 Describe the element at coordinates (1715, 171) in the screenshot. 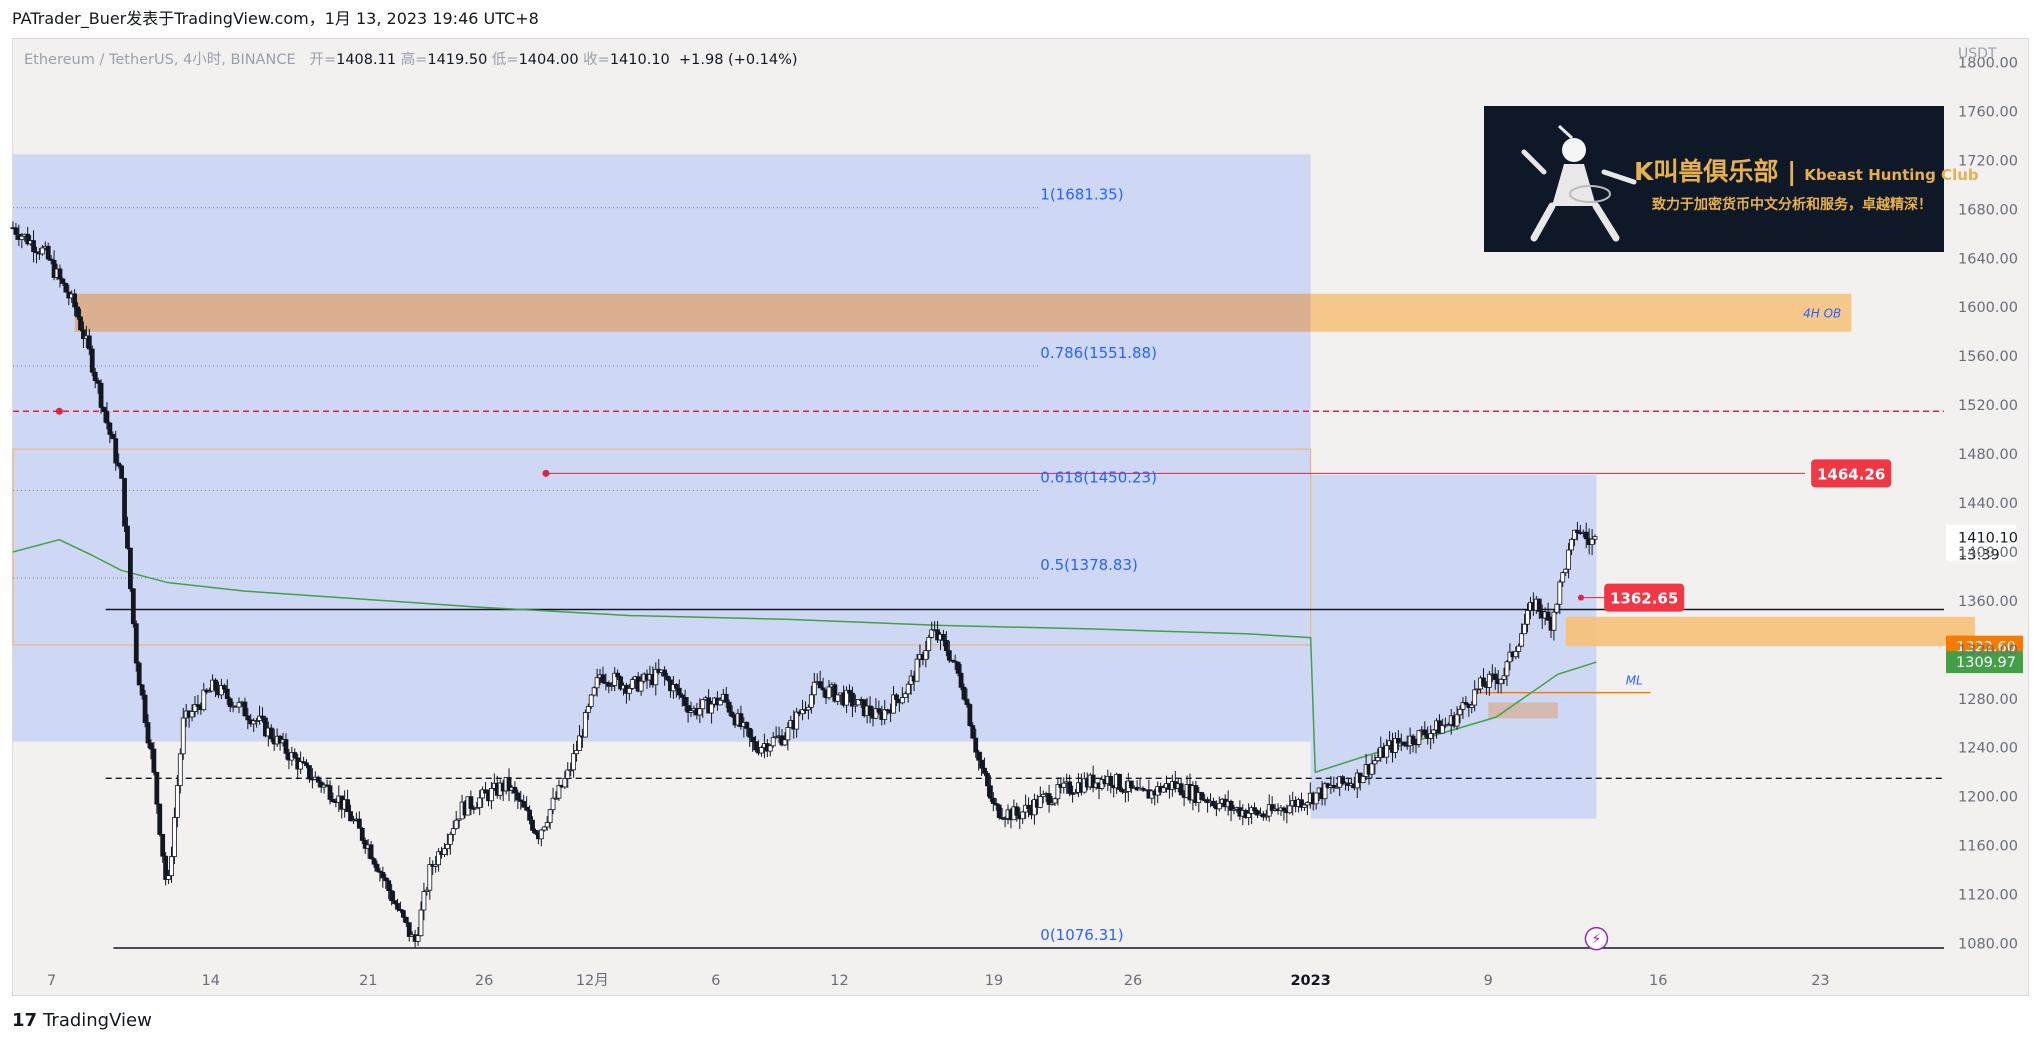

I see `banner-title-cn: K叫兽俱乐部 |` at that location.